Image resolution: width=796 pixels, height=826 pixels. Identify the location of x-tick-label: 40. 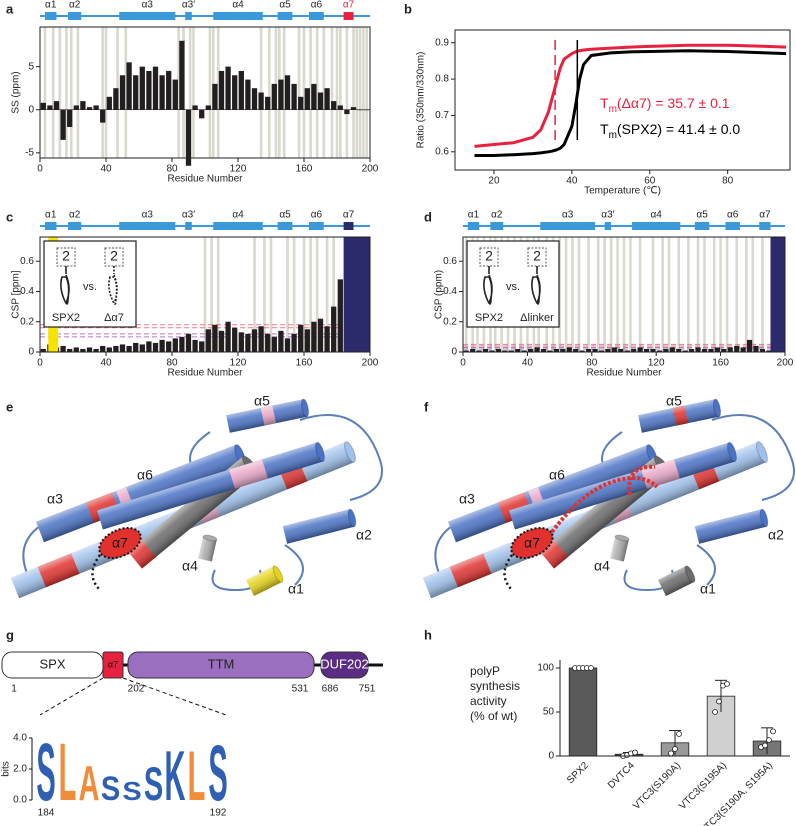
(106, 363).